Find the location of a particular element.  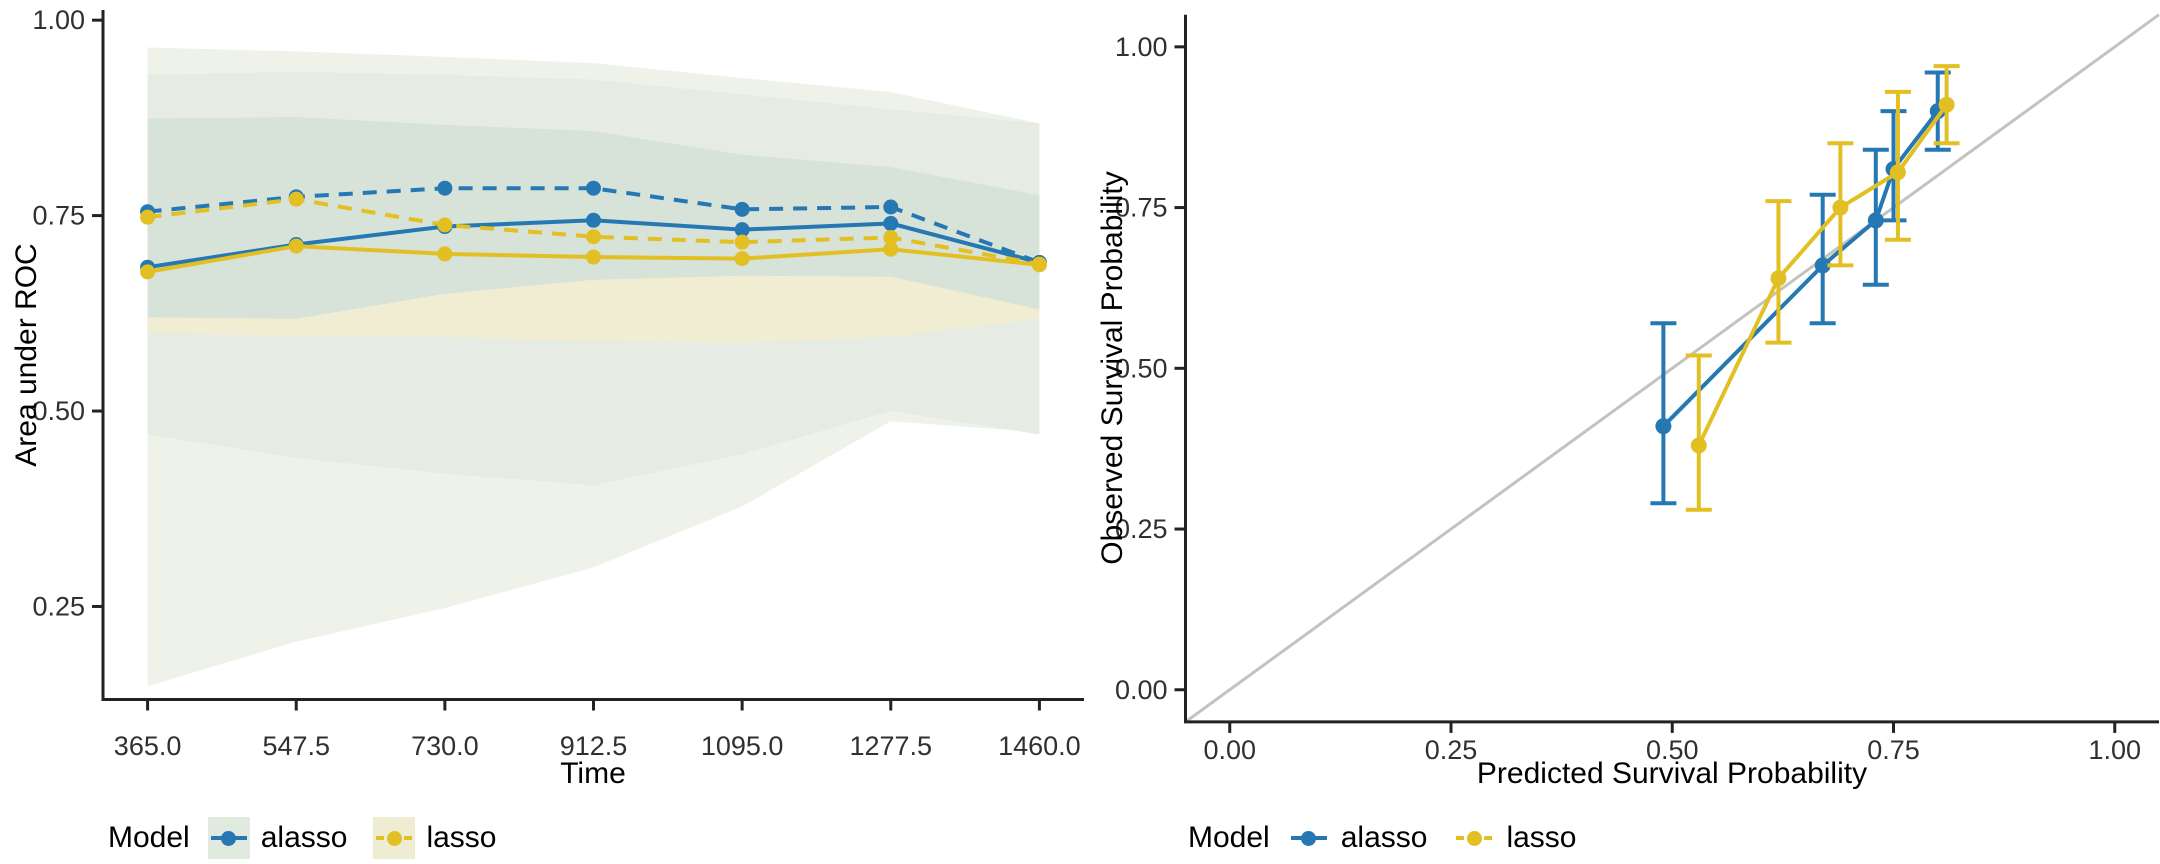

auc-legend: Model alasso lasso is located at coordinates (315, 838).